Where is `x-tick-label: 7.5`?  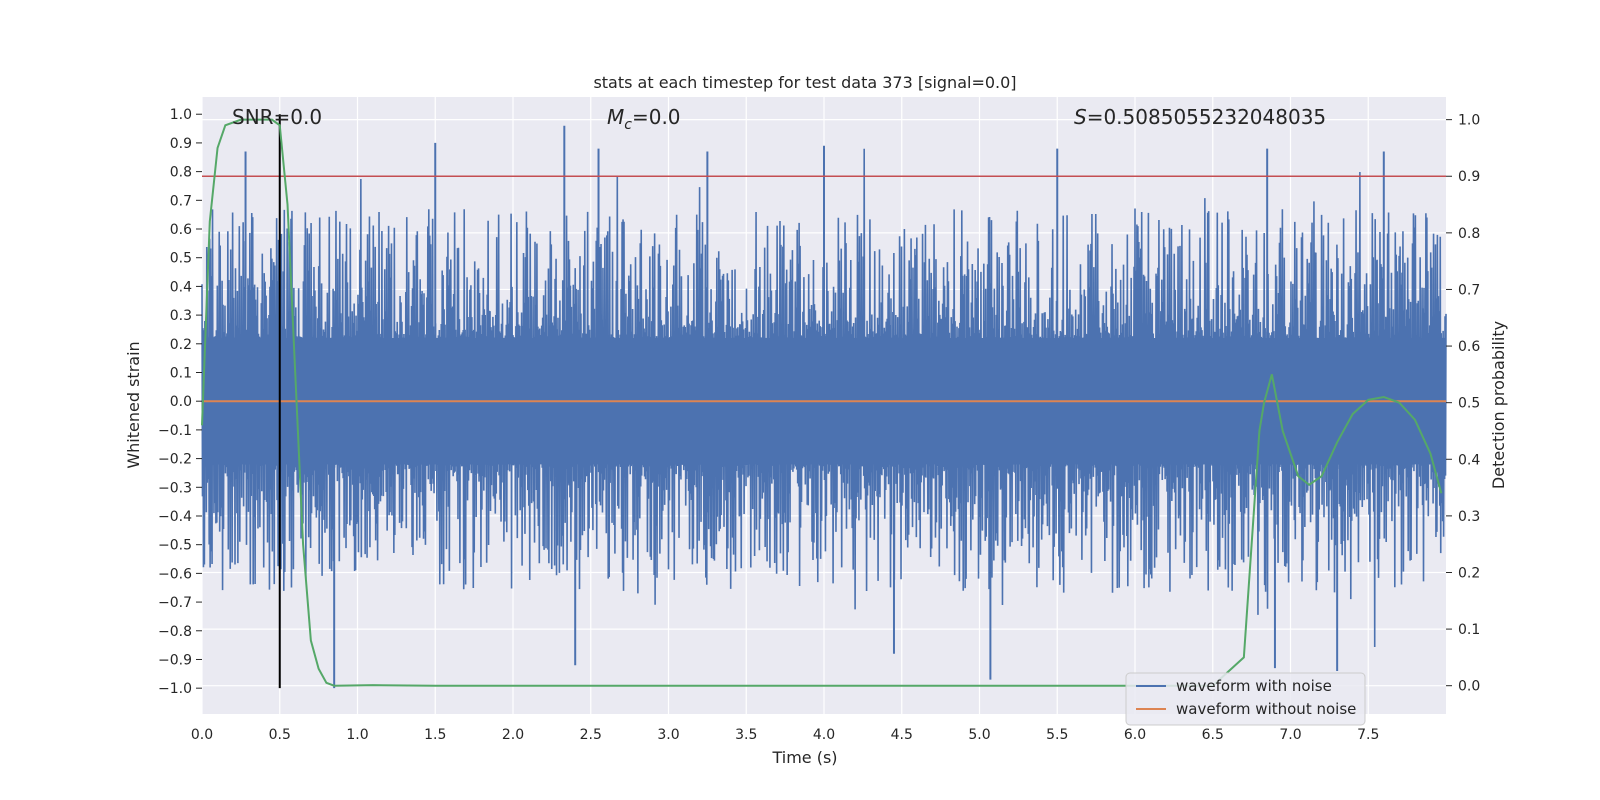
x-tick-label: 7.5 is located at coordinates (1368, 735).